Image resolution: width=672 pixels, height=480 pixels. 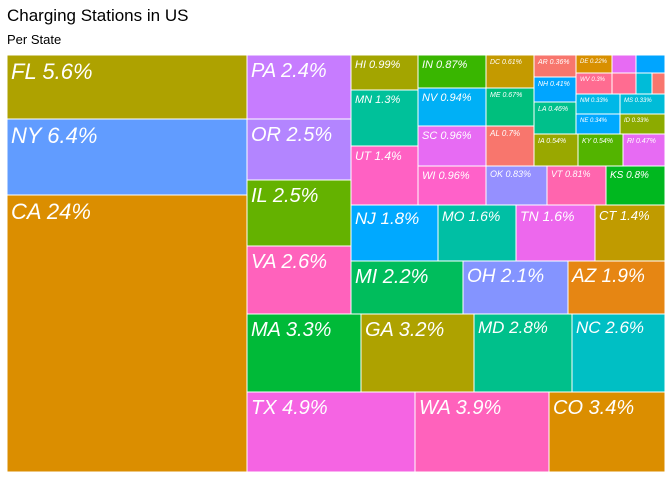 I want to click on tile-label-nv: NV 0.94%, so click(x=447, y=98).